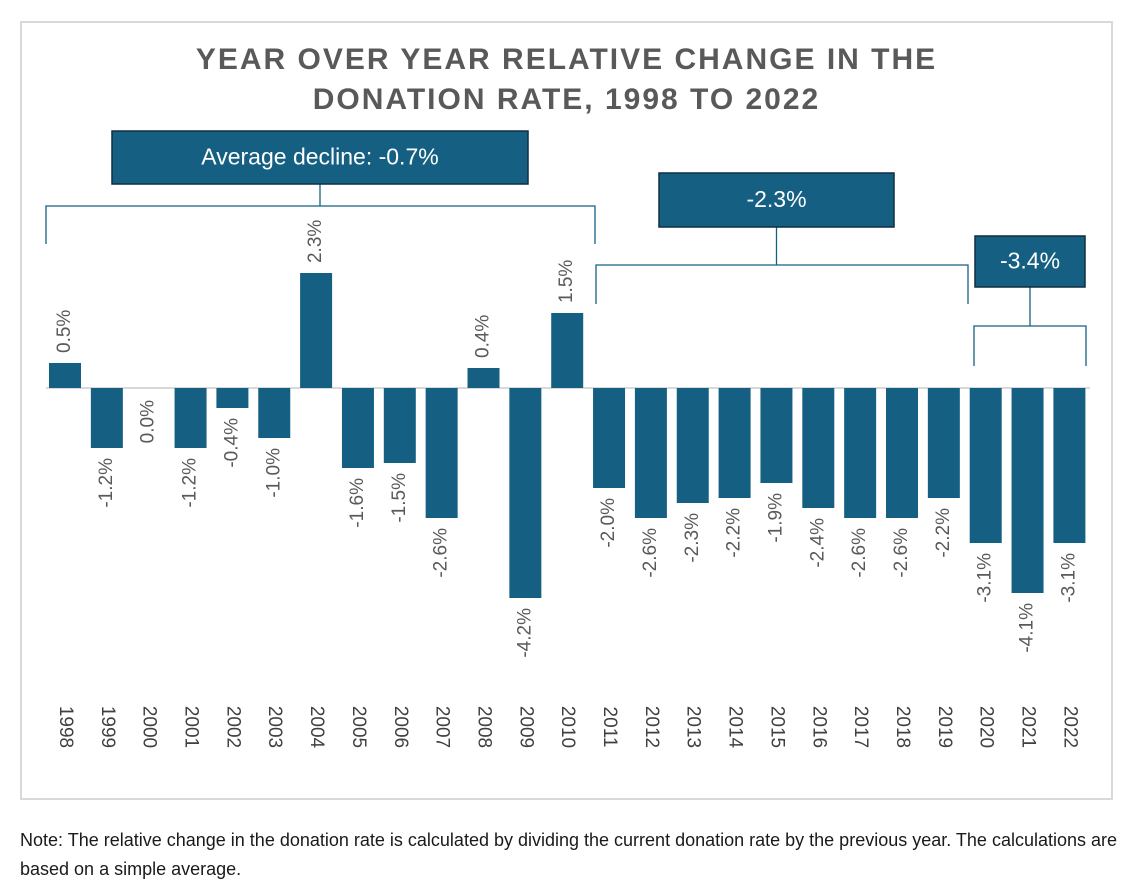 The width and height of the screenshot is (1137, 887). Describe the element at coordinates (776, 727) in the screenshot. I see `x-tick-label-2015: 2015` at that location.